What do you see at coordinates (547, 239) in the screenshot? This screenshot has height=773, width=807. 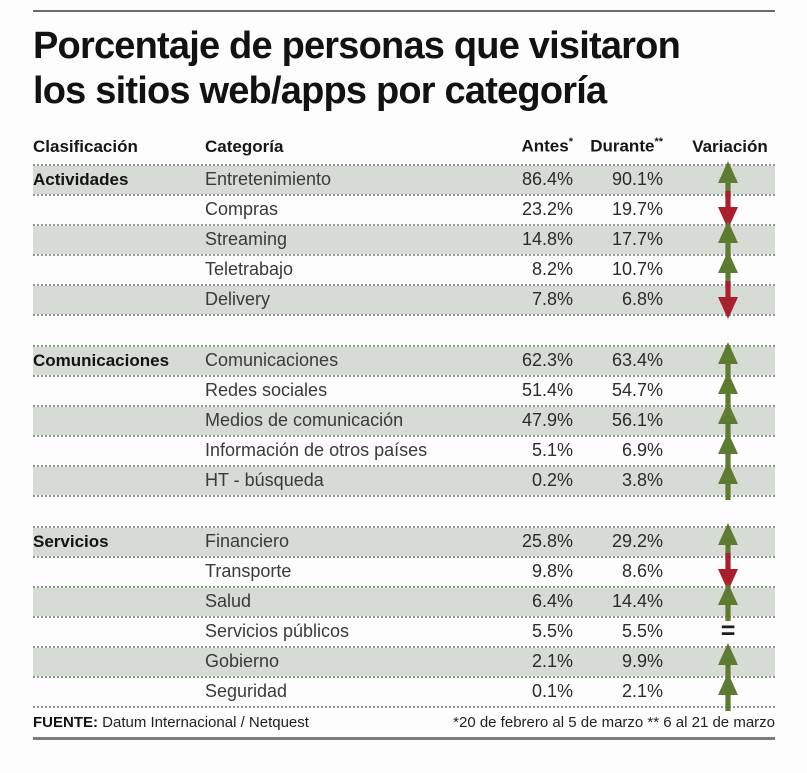 I see `antes-value: 14.8%` at bounding box center [547, 239].